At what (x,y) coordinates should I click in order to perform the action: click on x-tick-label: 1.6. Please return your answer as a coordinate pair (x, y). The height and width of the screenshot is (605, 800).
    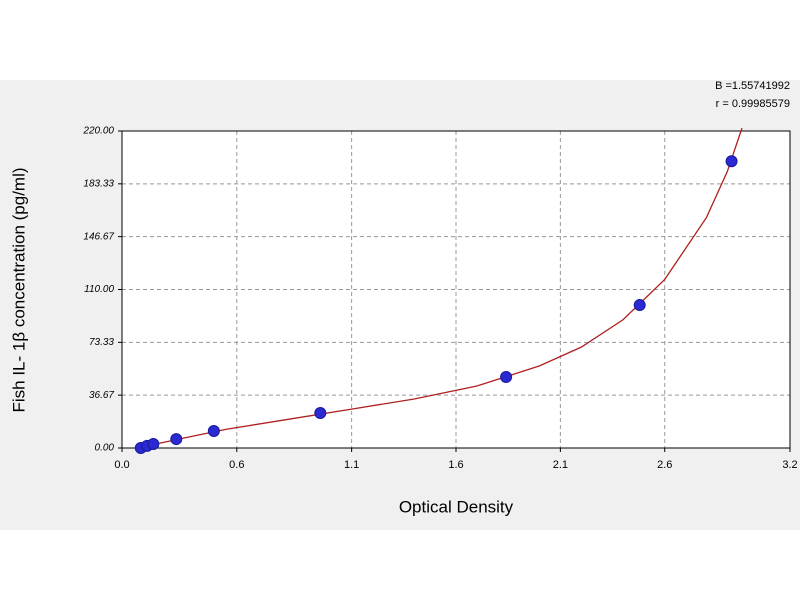
    Looking at the image, I should click on (455, 465).